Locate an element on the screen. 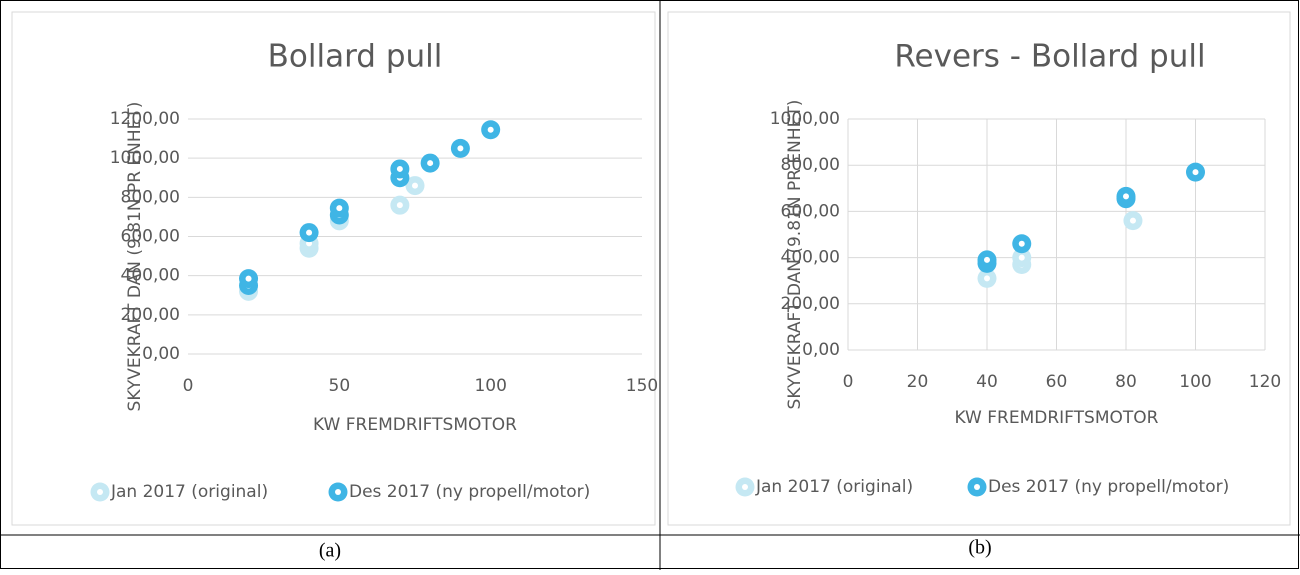  chart-title: Revers - Bollard pull is located at coordinates (1049, 57).